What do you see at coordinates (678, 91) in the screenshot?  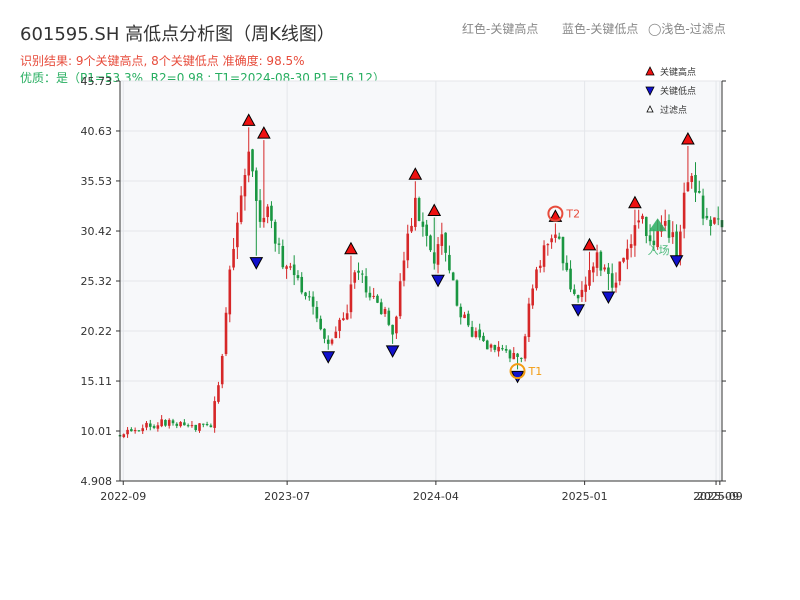 I see `legend-label: 关键低点` at bounding box center [678, 91].